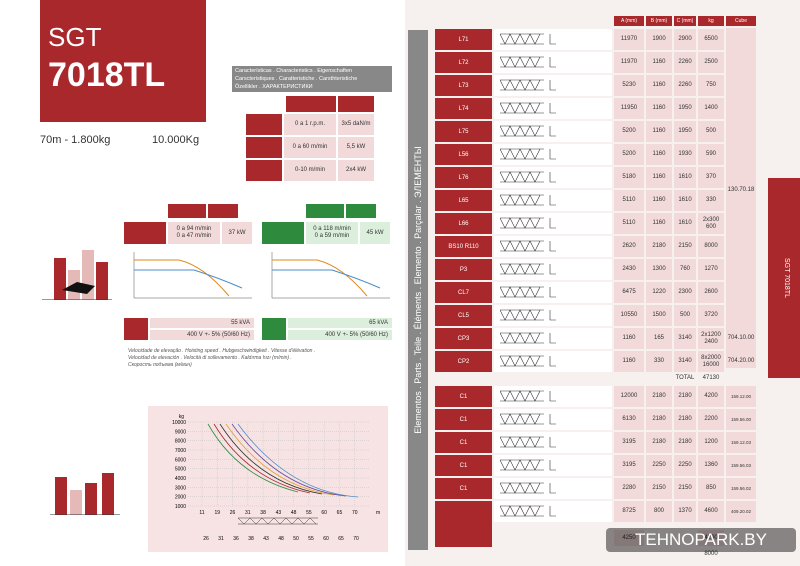  What do you see at coordinates (463, 62) in the screenshot?
I see `part-label: L72` at bounding box center [463, 62].